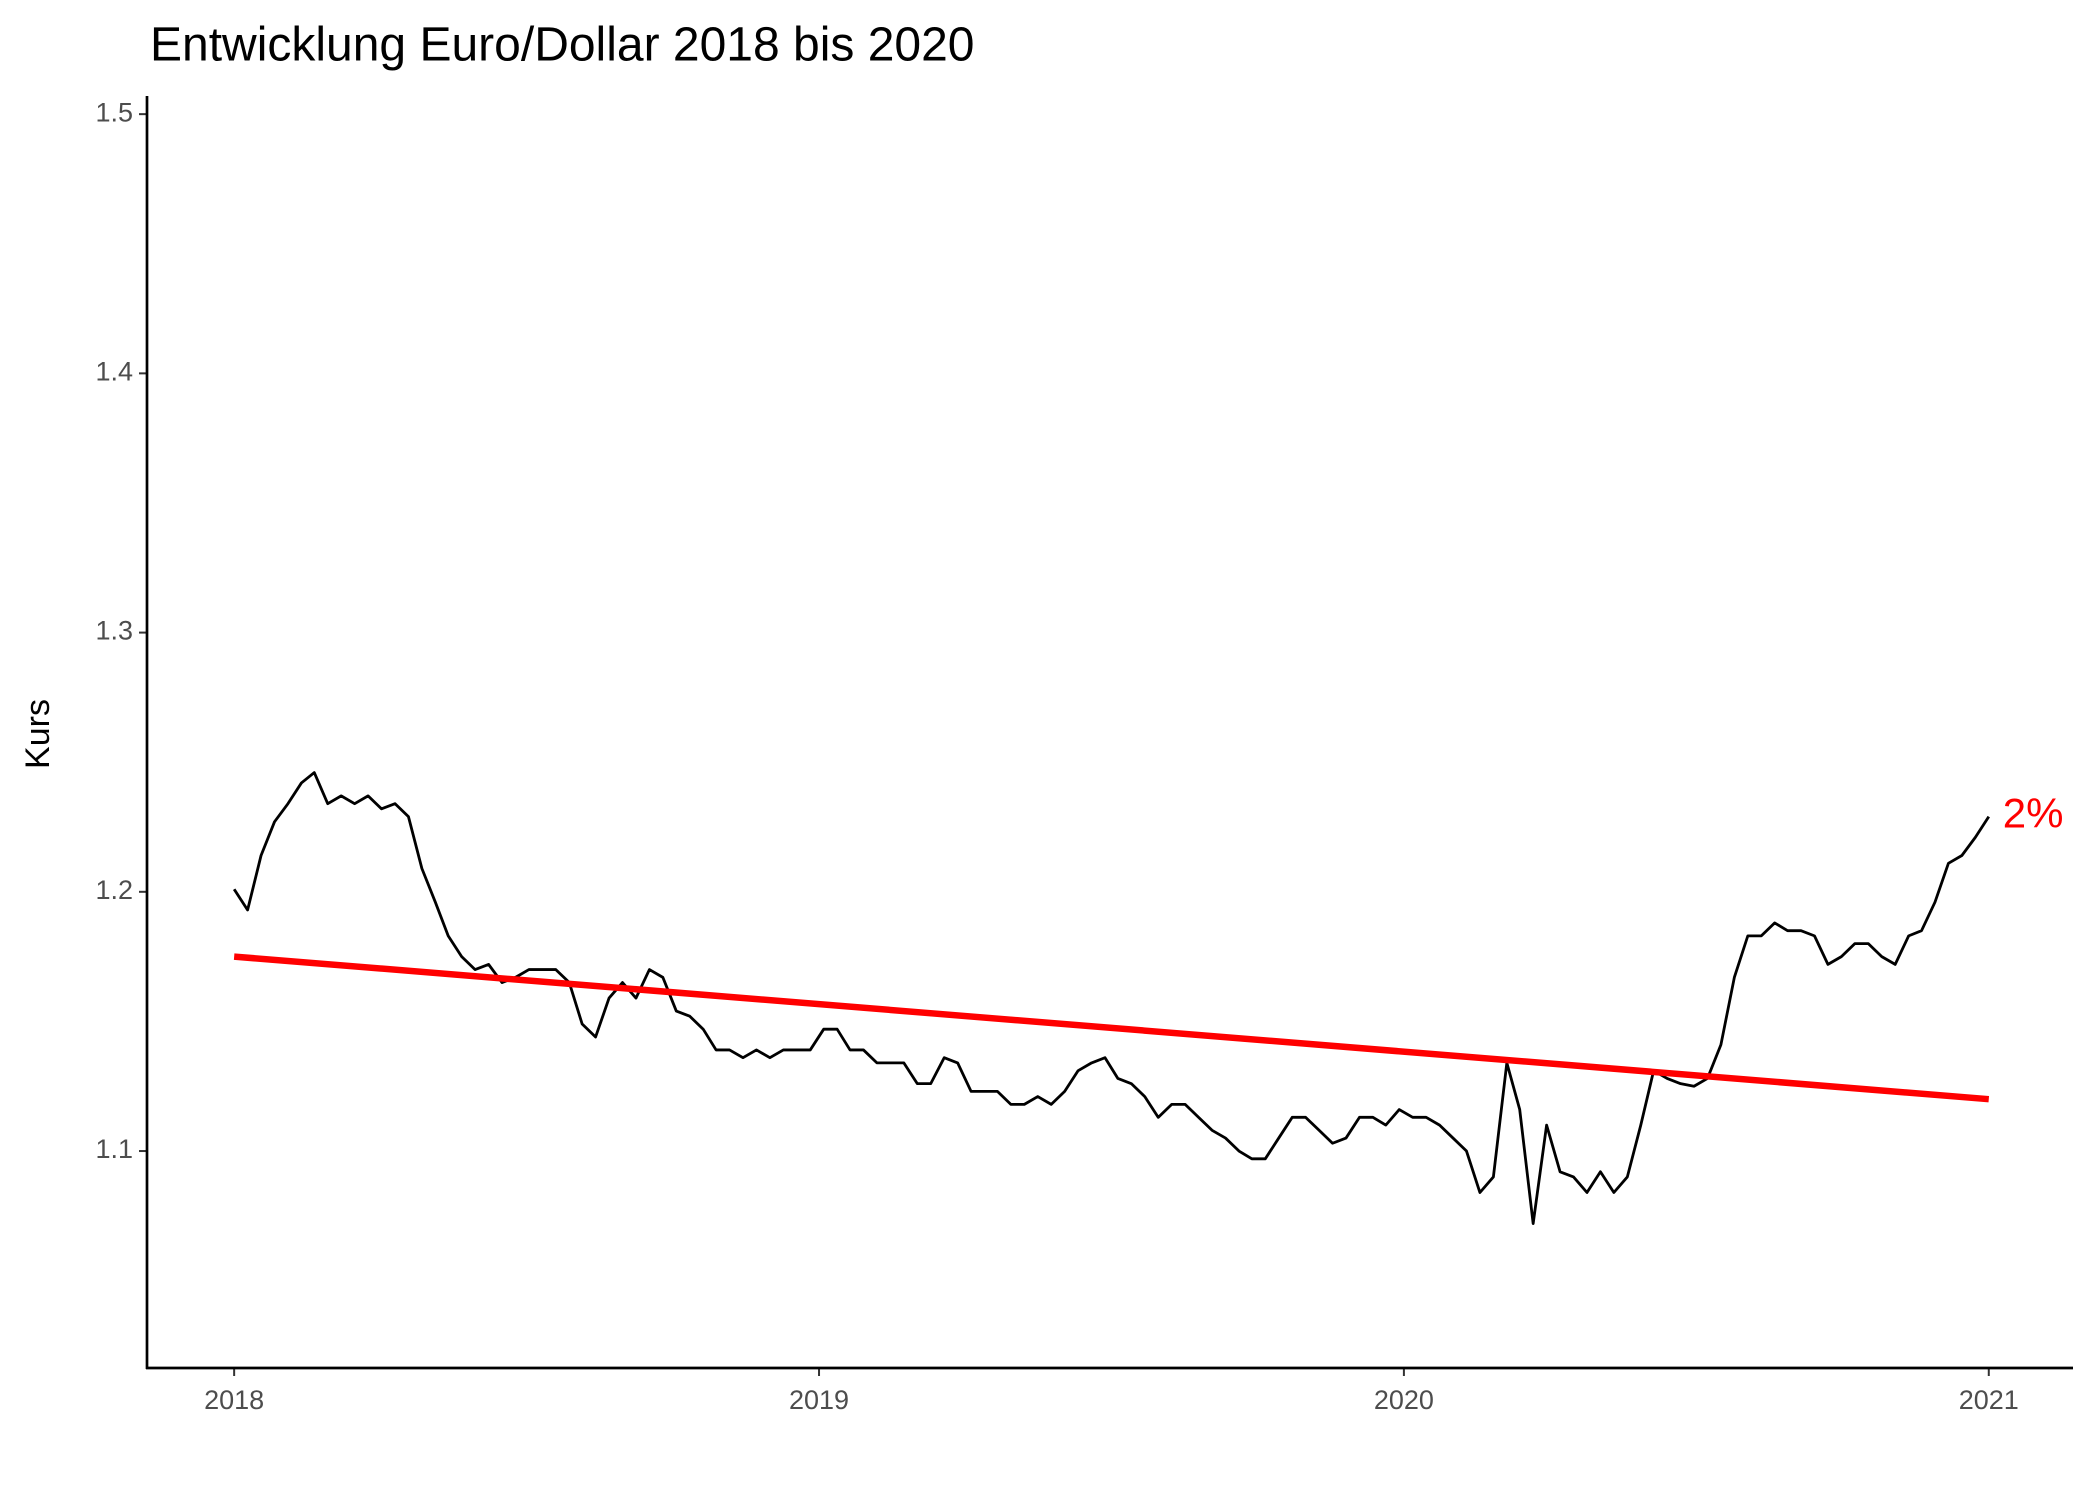 The image size is (2100, 1500). What do you see at coordinates (1111, 1028) in the screenshot?
I see `trend-line` at bounding box center [1111, 1028].